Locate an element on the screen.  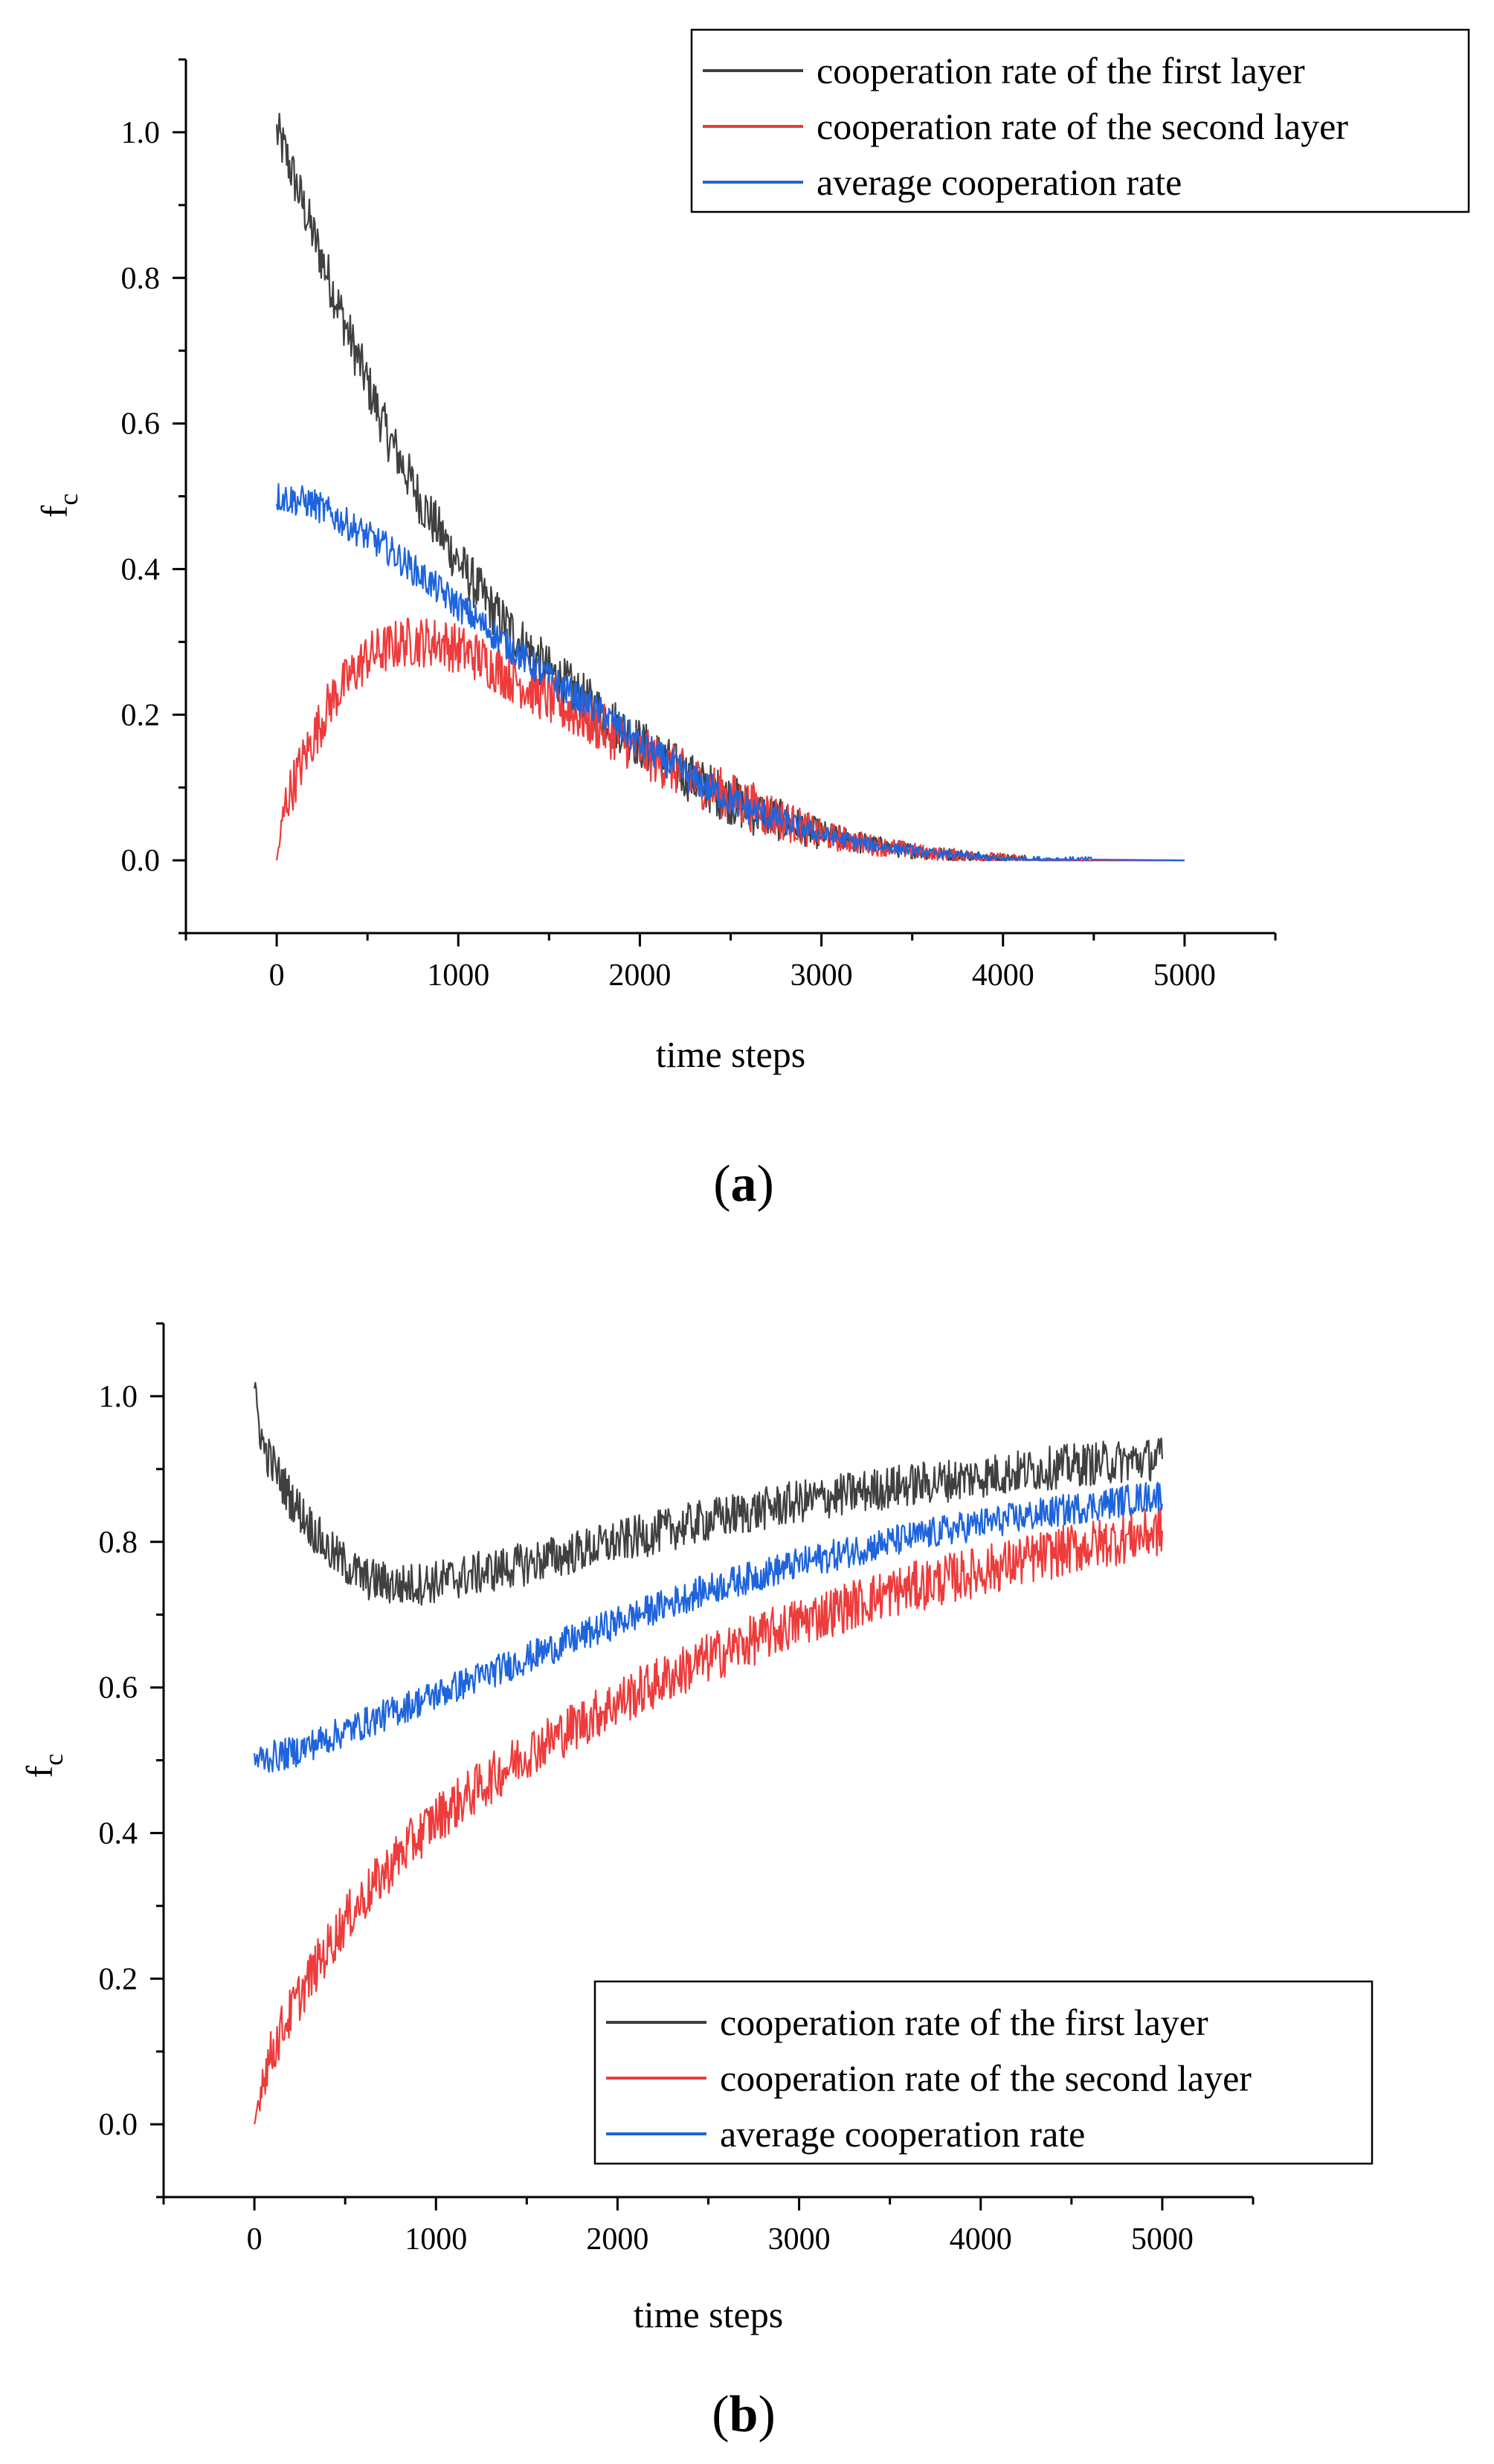
panel-label-letter: b is located at coordinates (744, 2414).